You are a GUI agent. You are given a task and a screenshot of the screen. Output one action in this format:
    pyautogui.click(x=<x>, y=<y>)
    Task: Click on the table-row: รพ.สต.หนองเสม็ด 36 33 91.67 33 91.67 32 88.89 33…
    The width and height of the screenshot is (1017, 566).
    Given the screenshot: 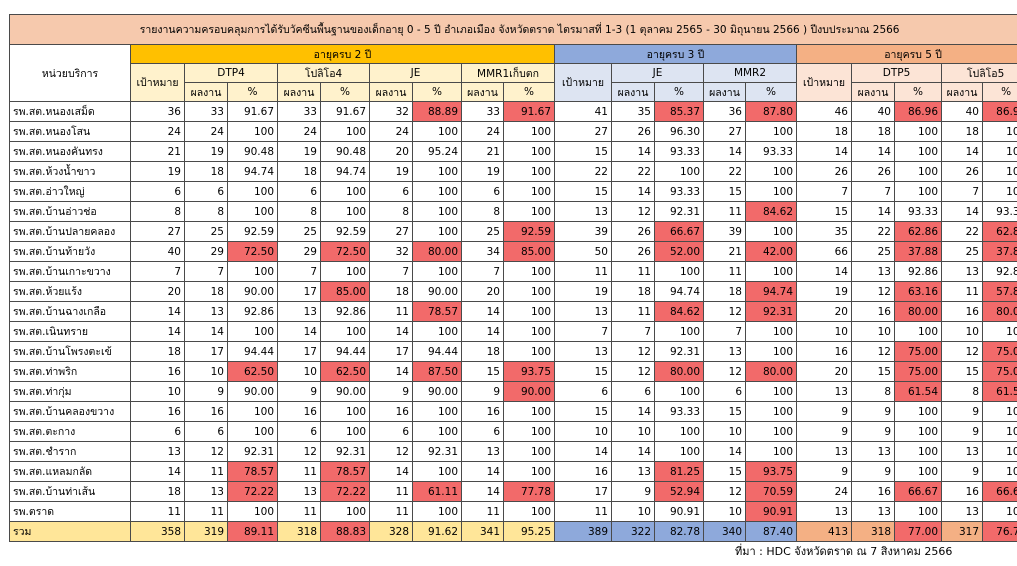 What is the action you would take?
    pyautogui.click(x=513, y=111)
    